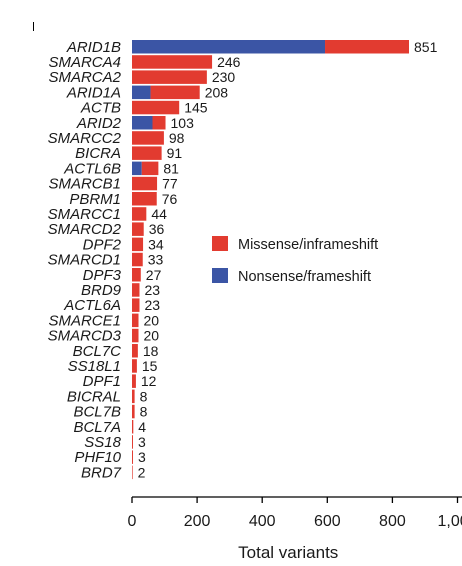  Describe the element at coordinates (224, 77) in the screenshot. I see `total-value-label: 230` at that location.